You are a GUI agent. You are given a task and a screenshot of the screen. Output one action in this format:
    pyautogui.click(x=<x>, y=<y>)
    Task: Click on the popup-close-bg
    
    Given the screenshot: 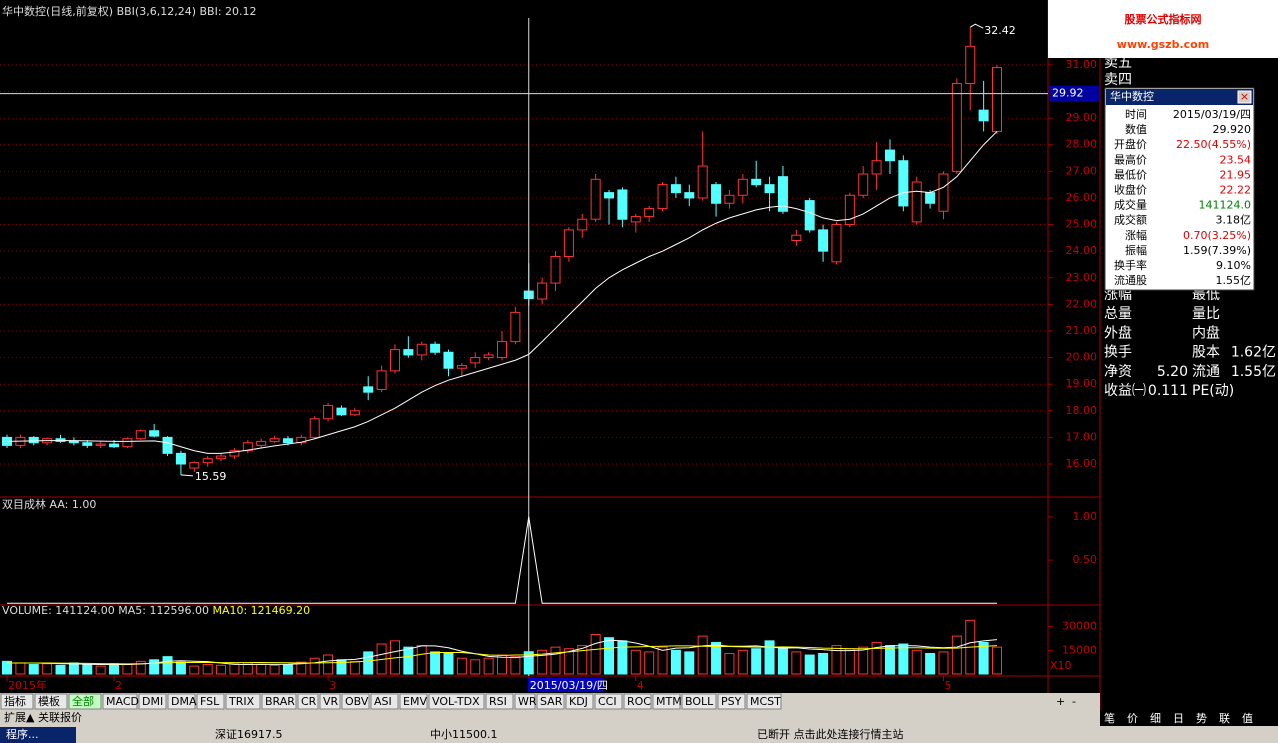 What is the action you would take?
    pyautogui.click(x=1244, y=97)
    